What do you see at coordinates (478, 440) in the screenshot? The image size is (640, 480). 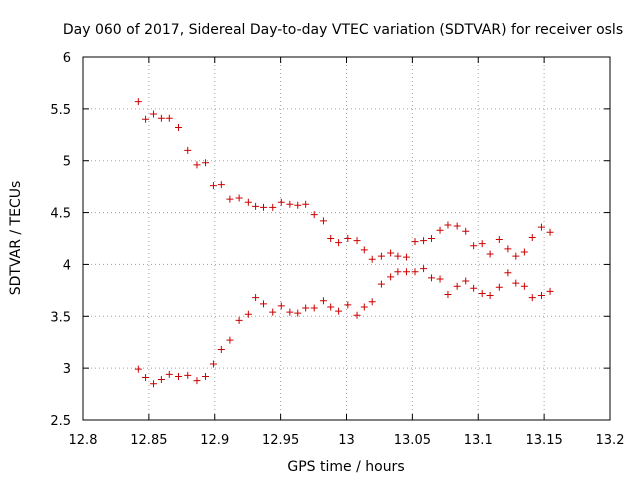 I see `x-tick-label: 13.1` at bounding box center [478, 440].